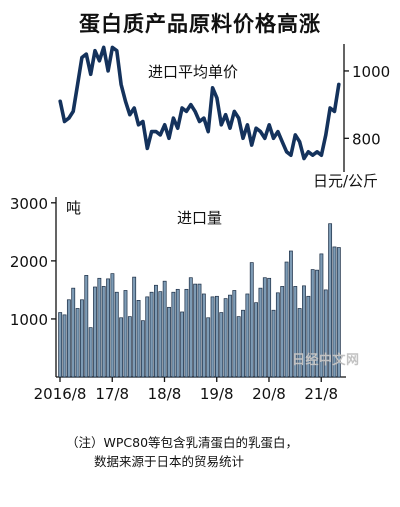  What do you see at coordinates (182, 442) in the screenshot?
I see `footnote-line-1: （注）WPC80等包含乳清蛋白的乳蛋白，` at bounding box center [182, 442].